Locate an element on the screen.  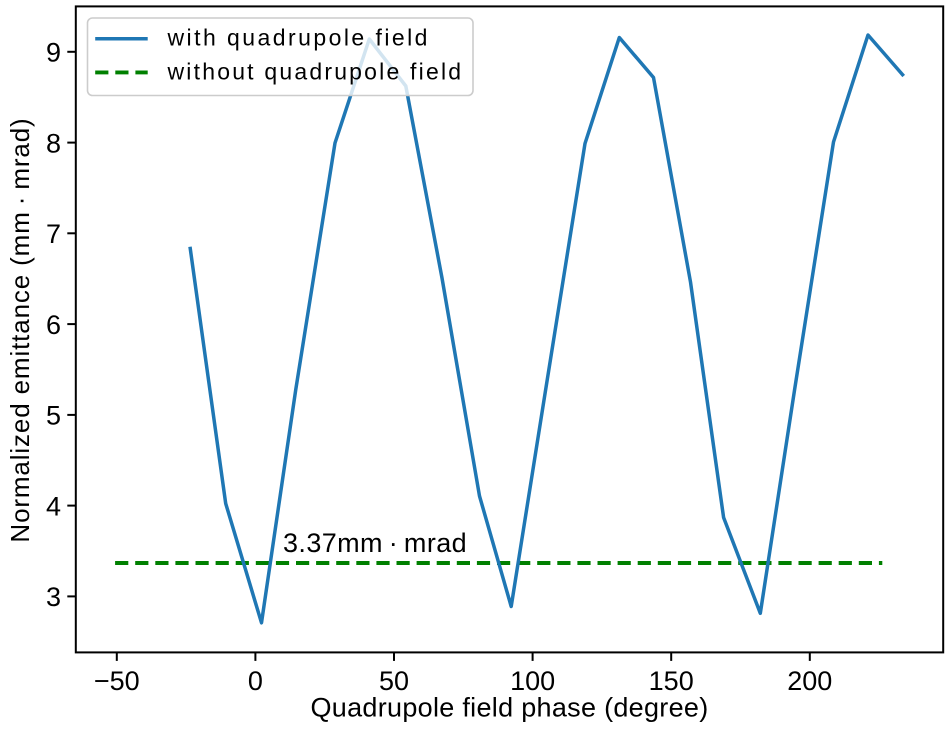
svg-text: 200 is located at coordinates (809, 681).